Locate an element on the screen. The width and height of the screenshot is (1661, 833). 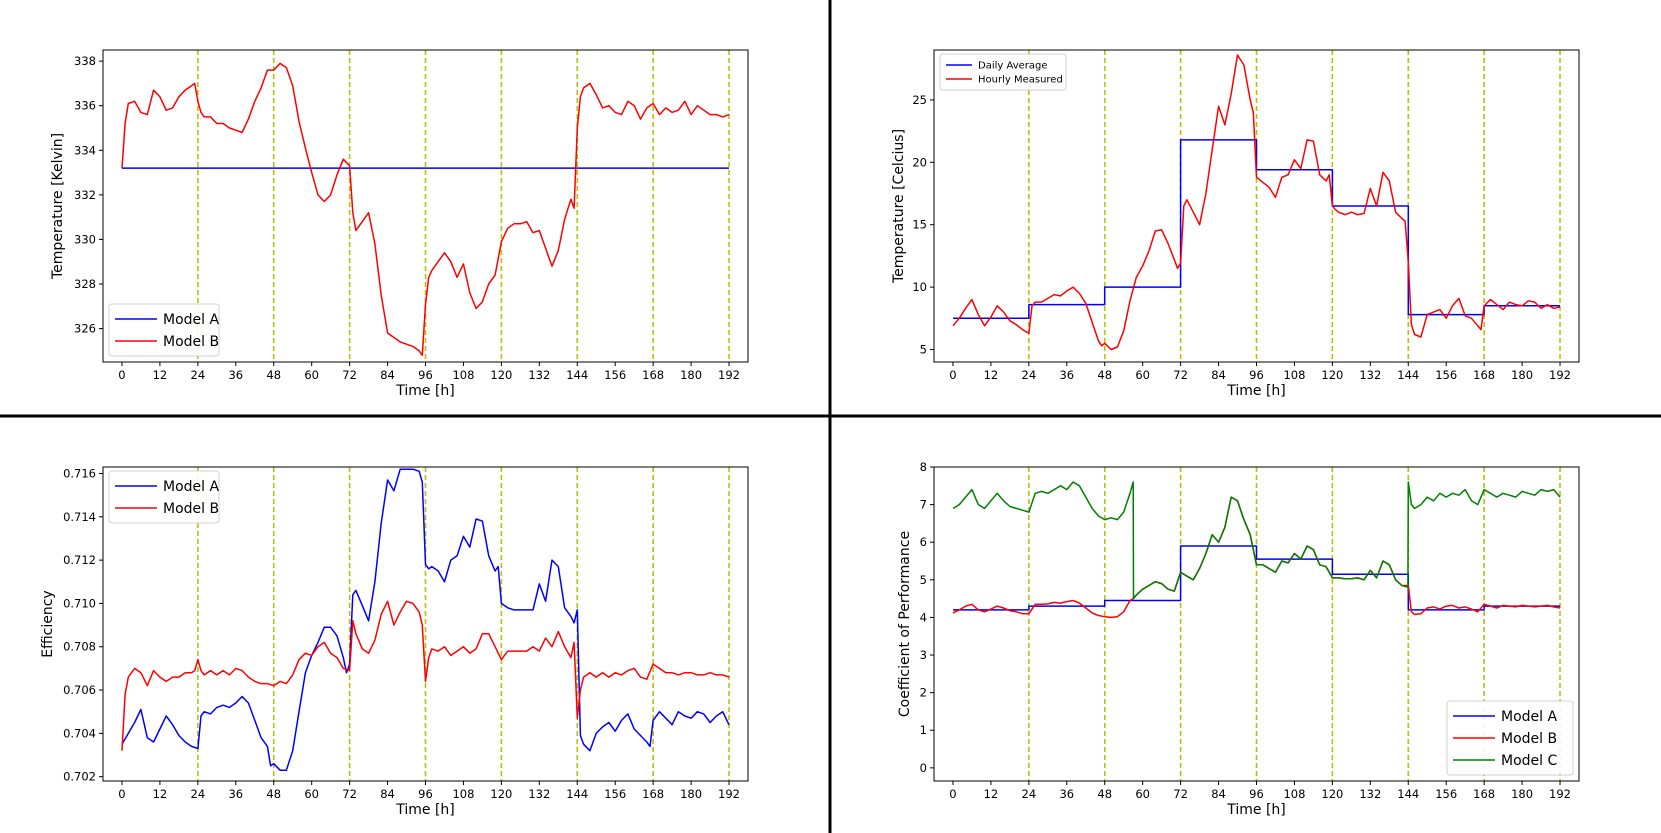
y-tick-label: 336 is located at coordinates (85, 106).